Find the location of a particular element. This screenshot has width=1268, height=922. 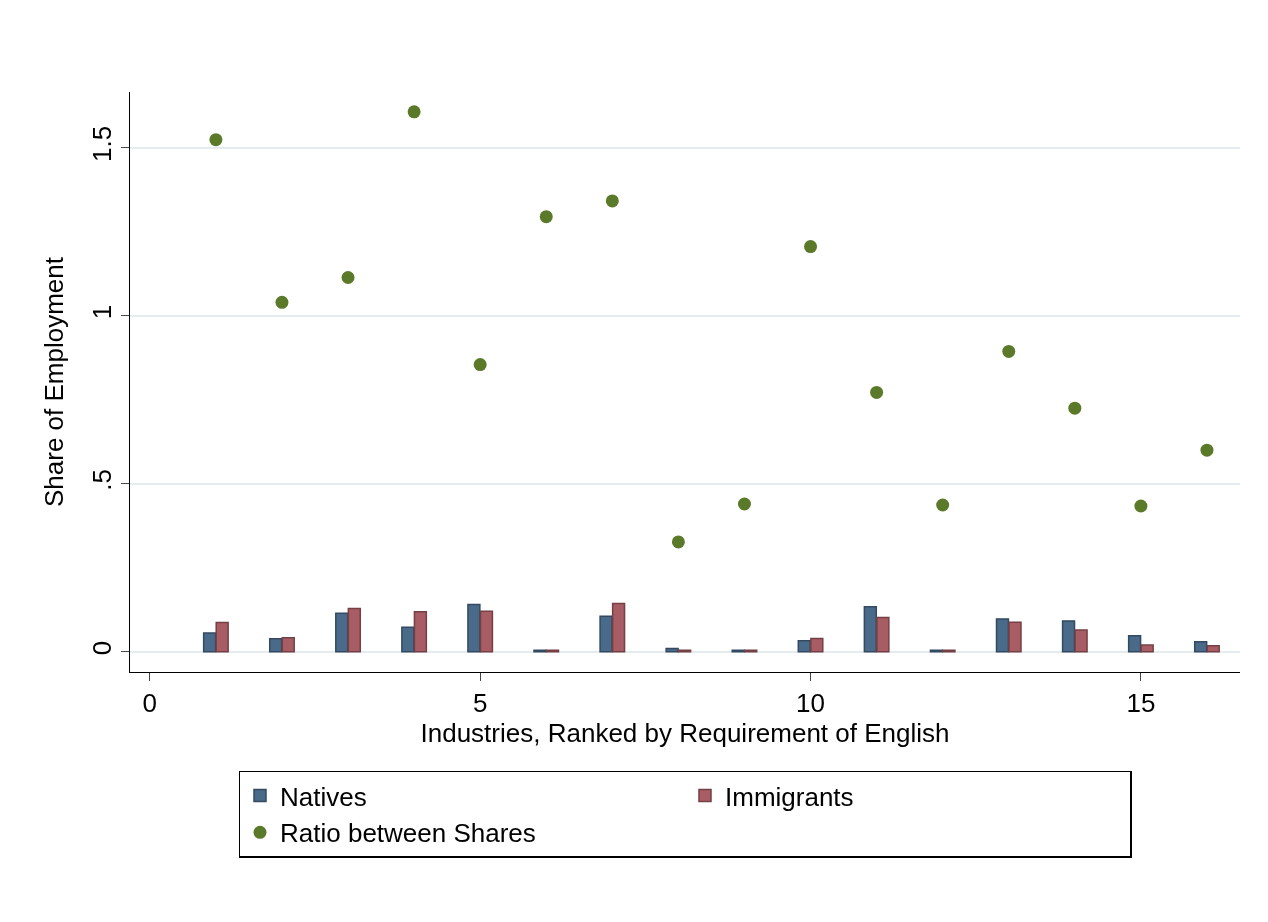

legend-label: Natives is located at coordinates (323, 796).